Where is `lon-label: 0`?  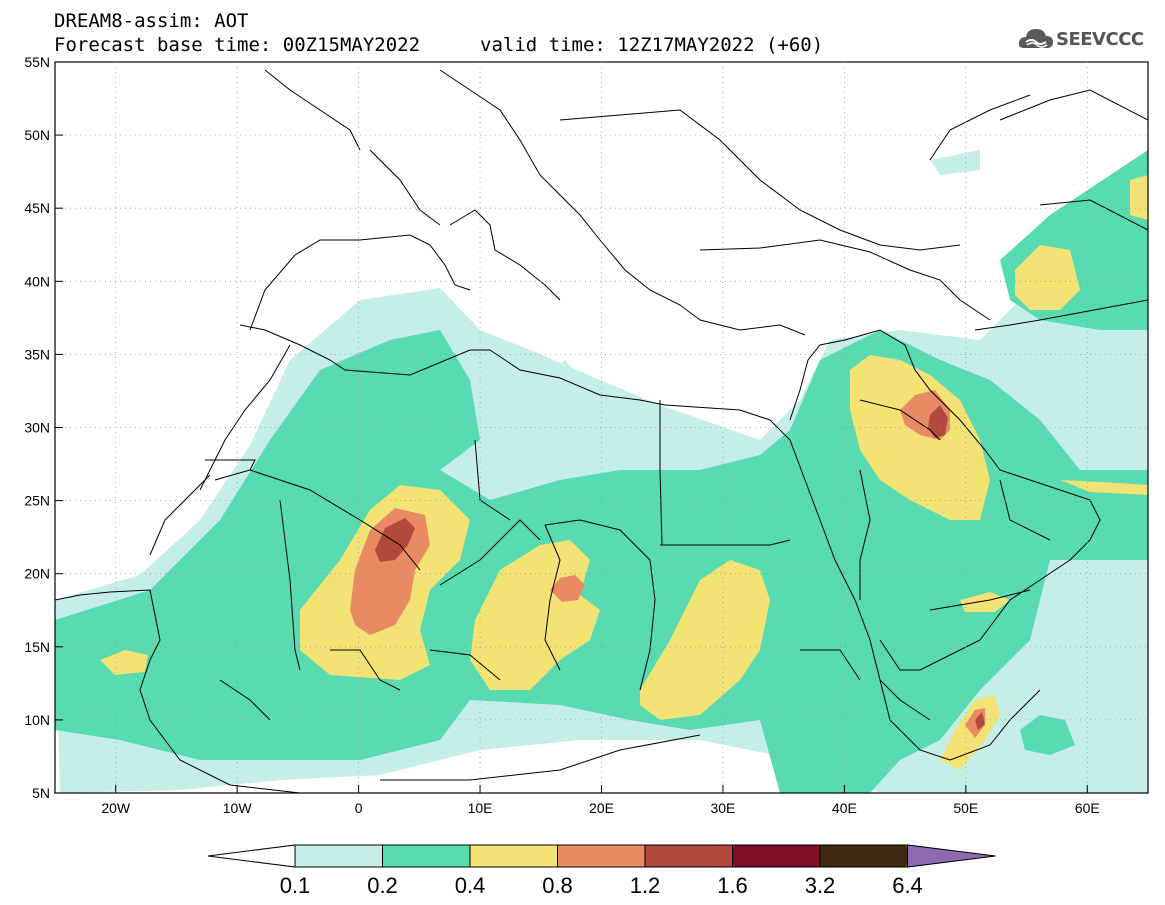
lon-label: 0 is located at coordinates (359, 808).